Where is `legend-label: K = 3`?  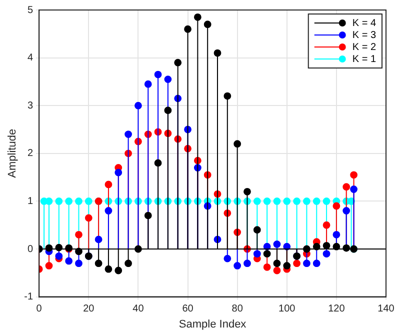 legend-label: K = 3 is located at coordinates (364, 35).